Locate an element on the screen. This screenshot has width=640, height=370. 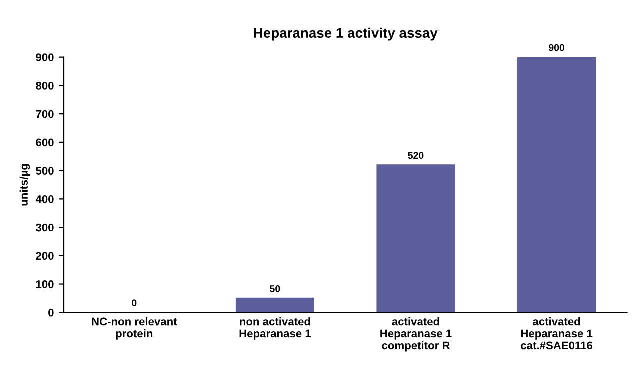
y-tick-label: 200 is located at coordinates (45, 256).